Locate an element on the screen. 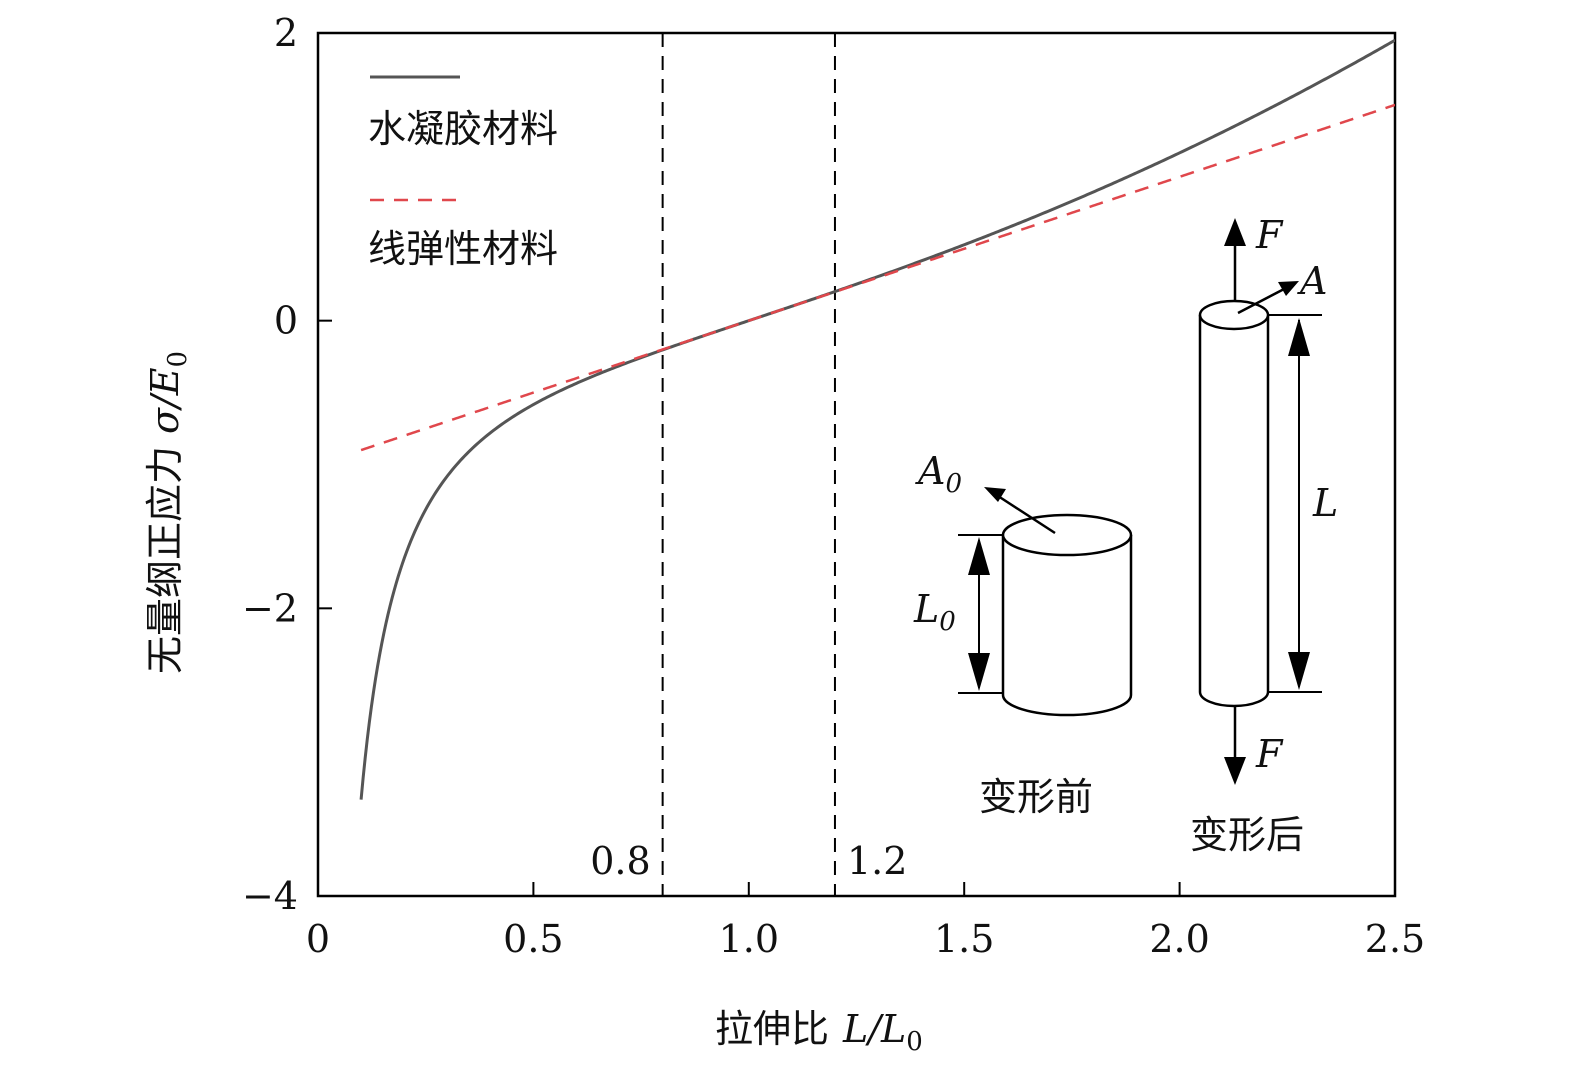  y-tick-label: 2 is located at coordinates (286, 33).